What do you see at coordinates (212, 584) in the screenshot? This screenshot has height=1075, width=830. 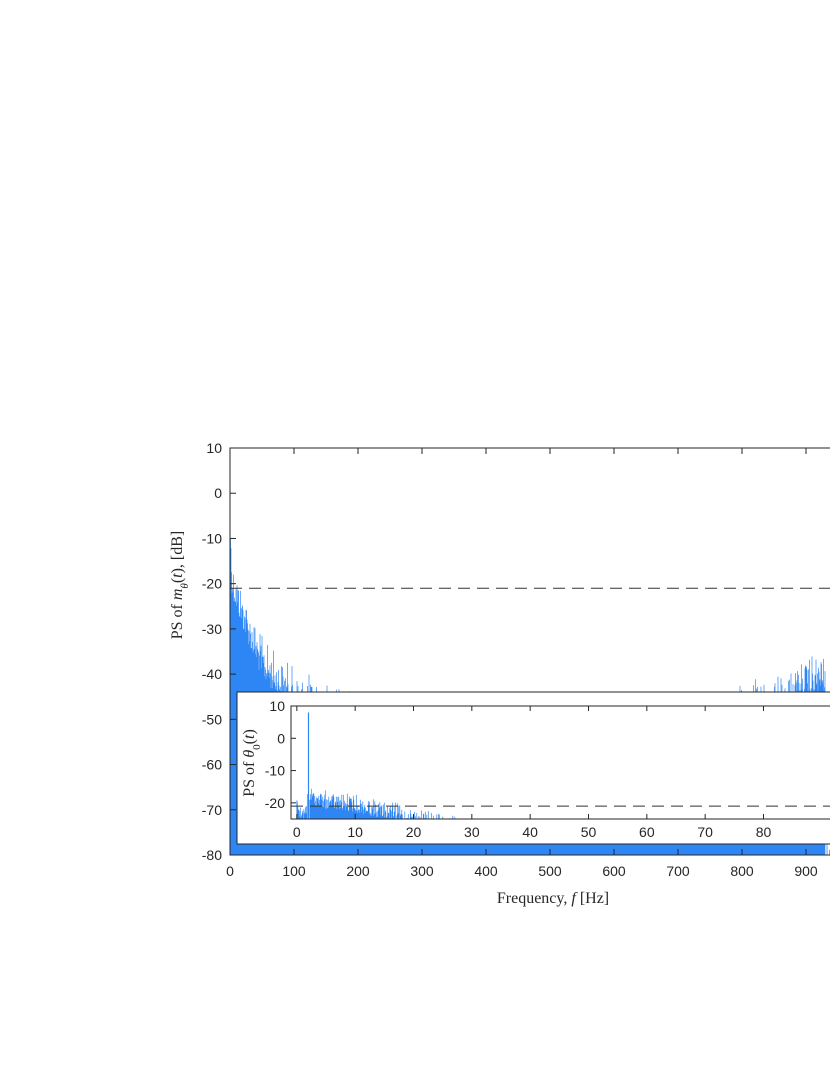 I see `main-y-tick-label: -20` at bounding box center [212, 584].